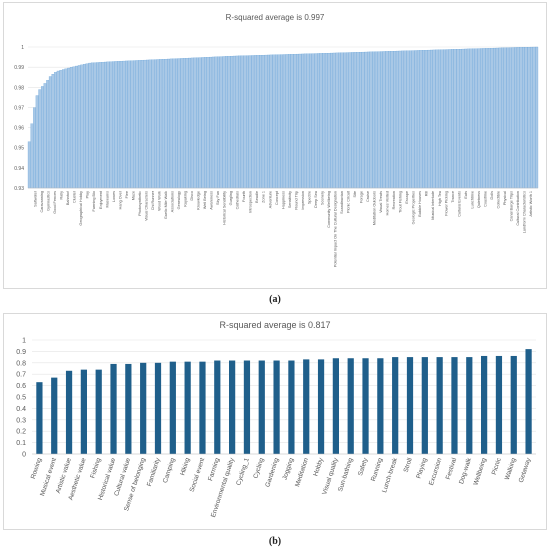  Describe the element at coordinates (179, 200) in the screenshot. I see `chart-a-xtick-label: Genealogy` at that location.